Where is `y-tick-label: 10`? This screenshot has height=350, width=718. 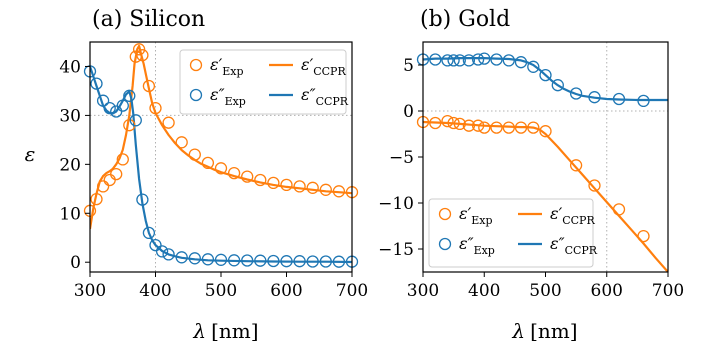 y-tick-label: 10 is located at coordinates (70, 214).